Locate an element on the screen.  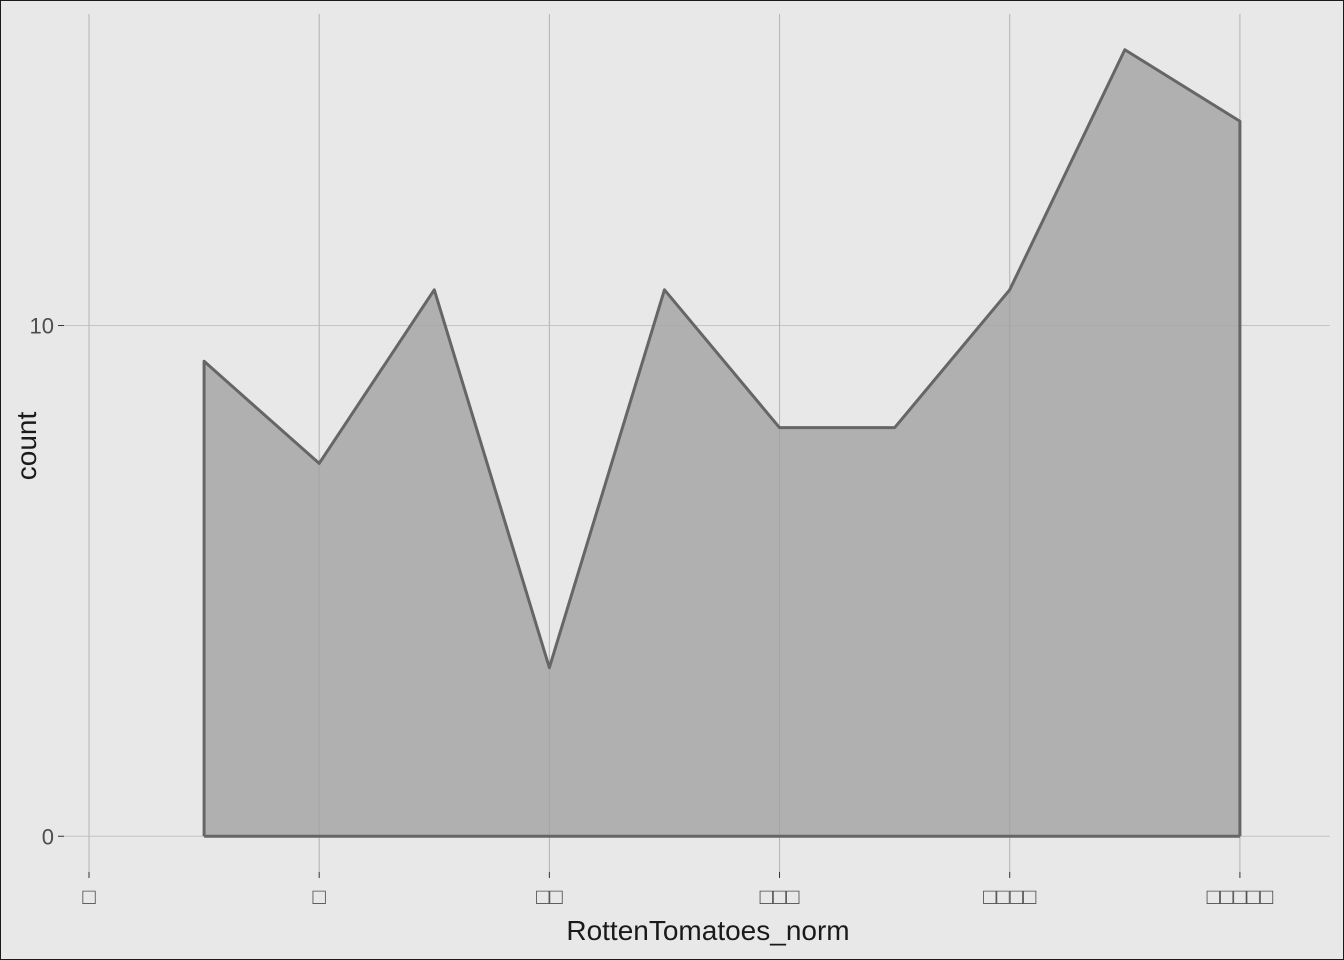
x-axis-ticks: □ □ □□ □□□ □□□□ □□□□□ is located at coordinates (677, 890).